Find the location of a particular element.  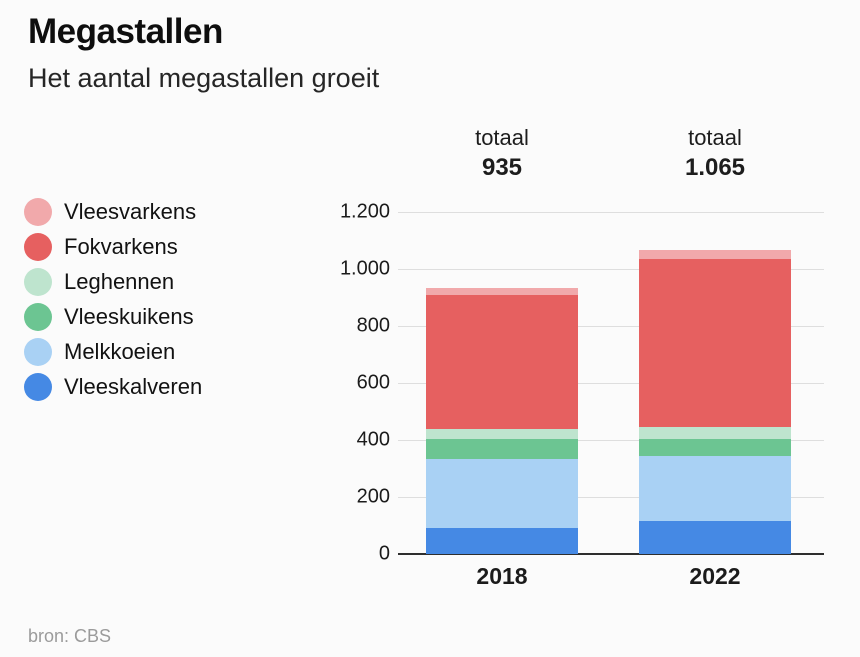

legend-item-leghennen: Leghennen is located at coordinates (113, 282).